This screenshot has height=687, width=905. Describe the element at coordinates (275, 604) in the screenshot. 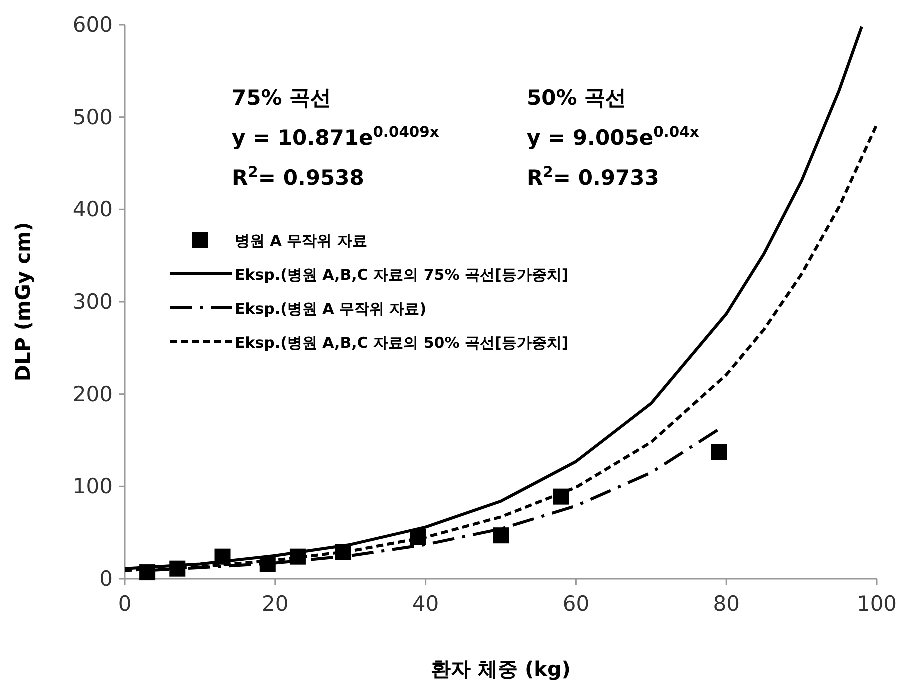

I see `x-tick-label: 20` at that location.